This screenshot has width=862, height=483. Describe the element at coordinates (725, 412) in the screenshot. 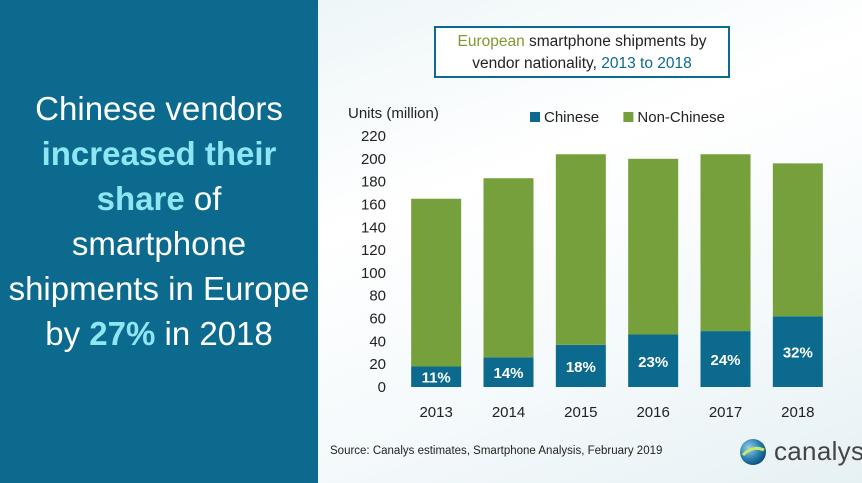

I see `x-tick-label: 2017` at that location.